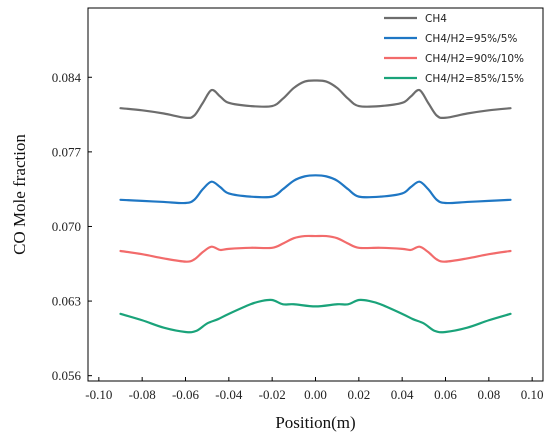 Image resolution: width=550 pixels, height=437 pixels. What do you see at coordinates (272, 394) in the screenshot?
I see `x-tick-label: -0.02` at bounding box center [272, 394].